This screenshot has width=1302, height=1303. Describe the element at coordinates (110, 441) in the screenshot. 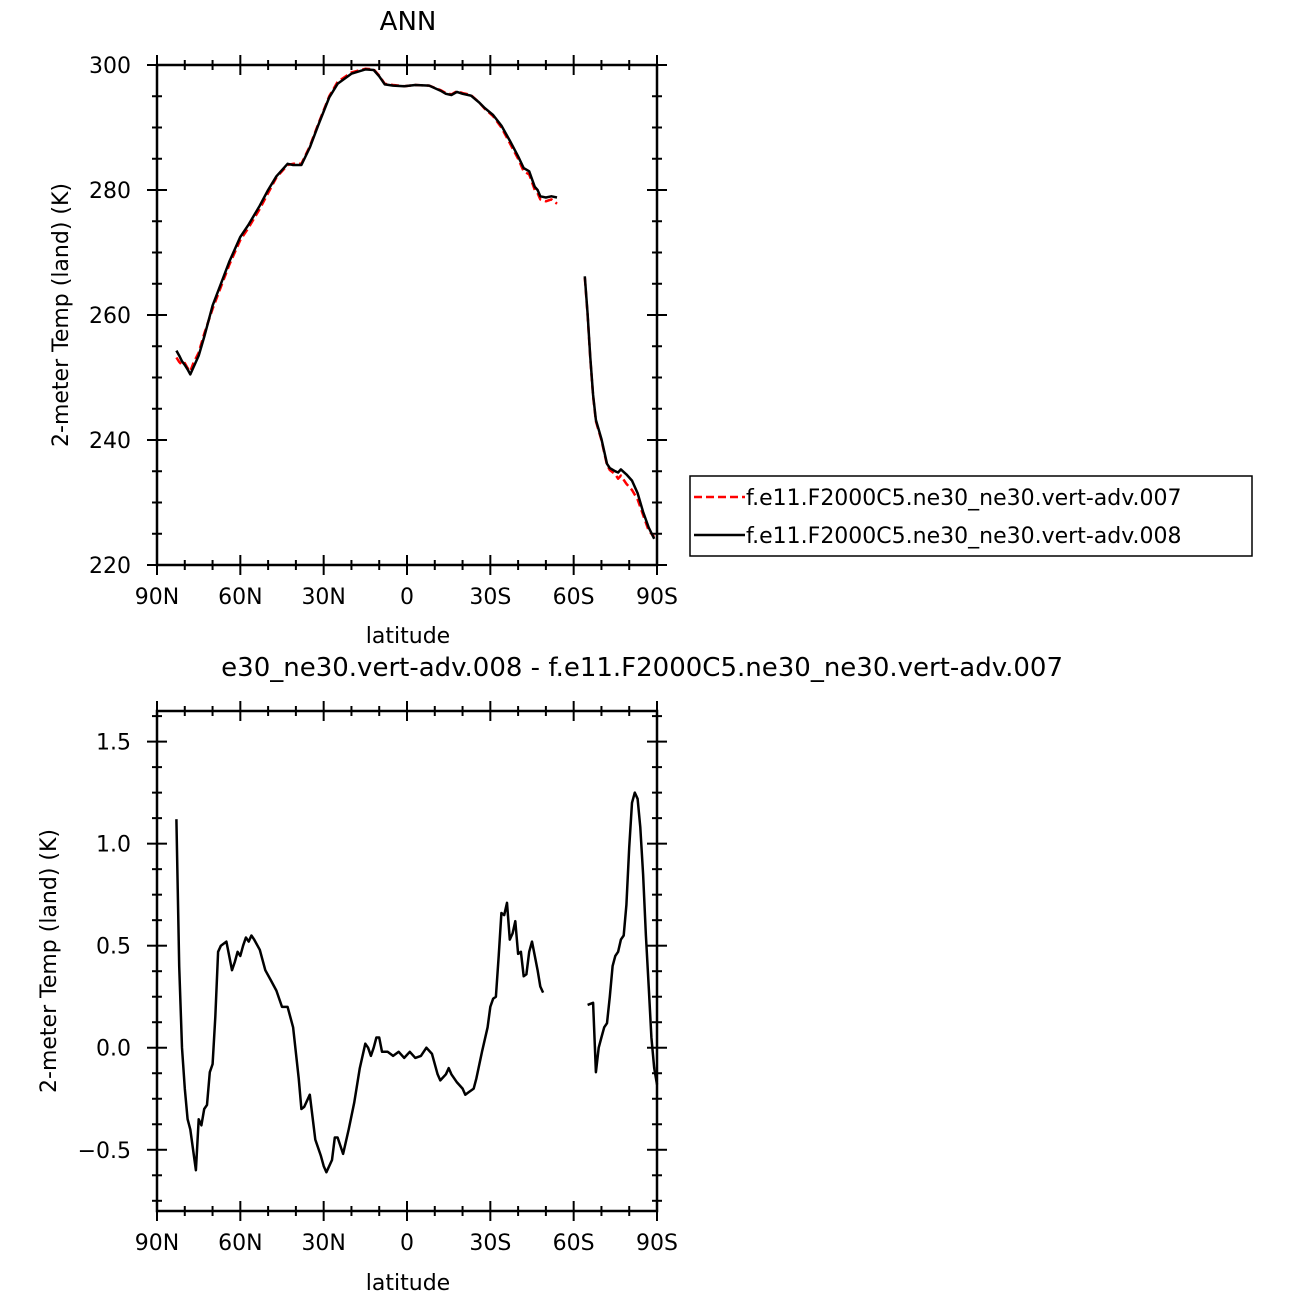

I see `y-tick-label: 240` at that location.